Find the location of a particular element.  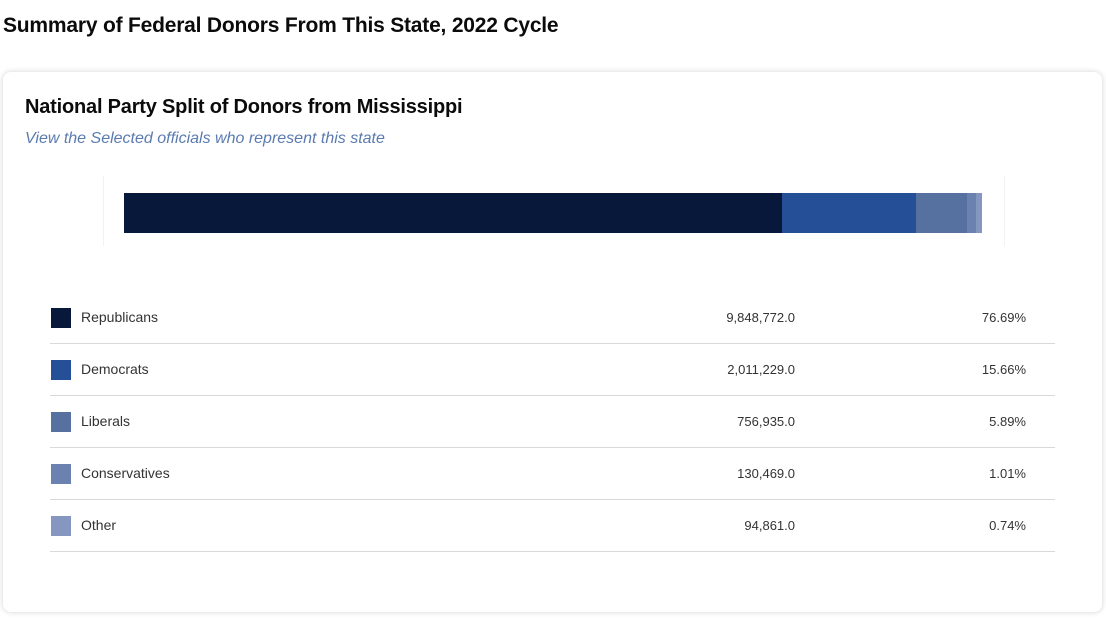

chart-frame is located at coordinates (554, 211).